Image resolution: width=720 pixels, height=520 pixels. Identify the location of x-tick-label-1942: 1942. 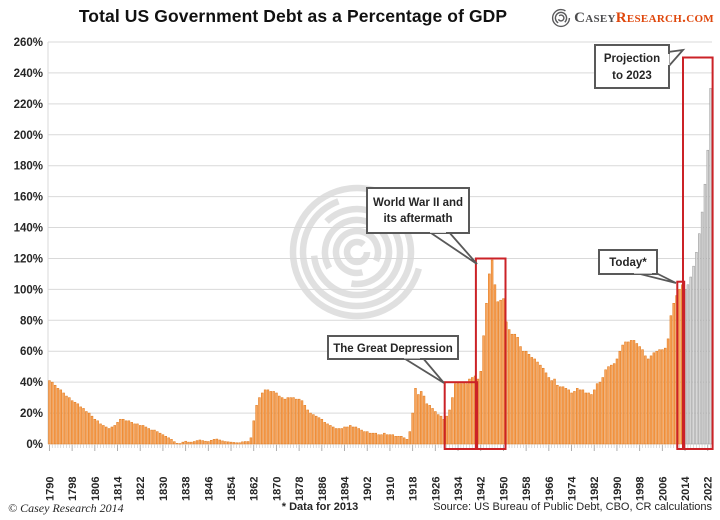
(482, 489).